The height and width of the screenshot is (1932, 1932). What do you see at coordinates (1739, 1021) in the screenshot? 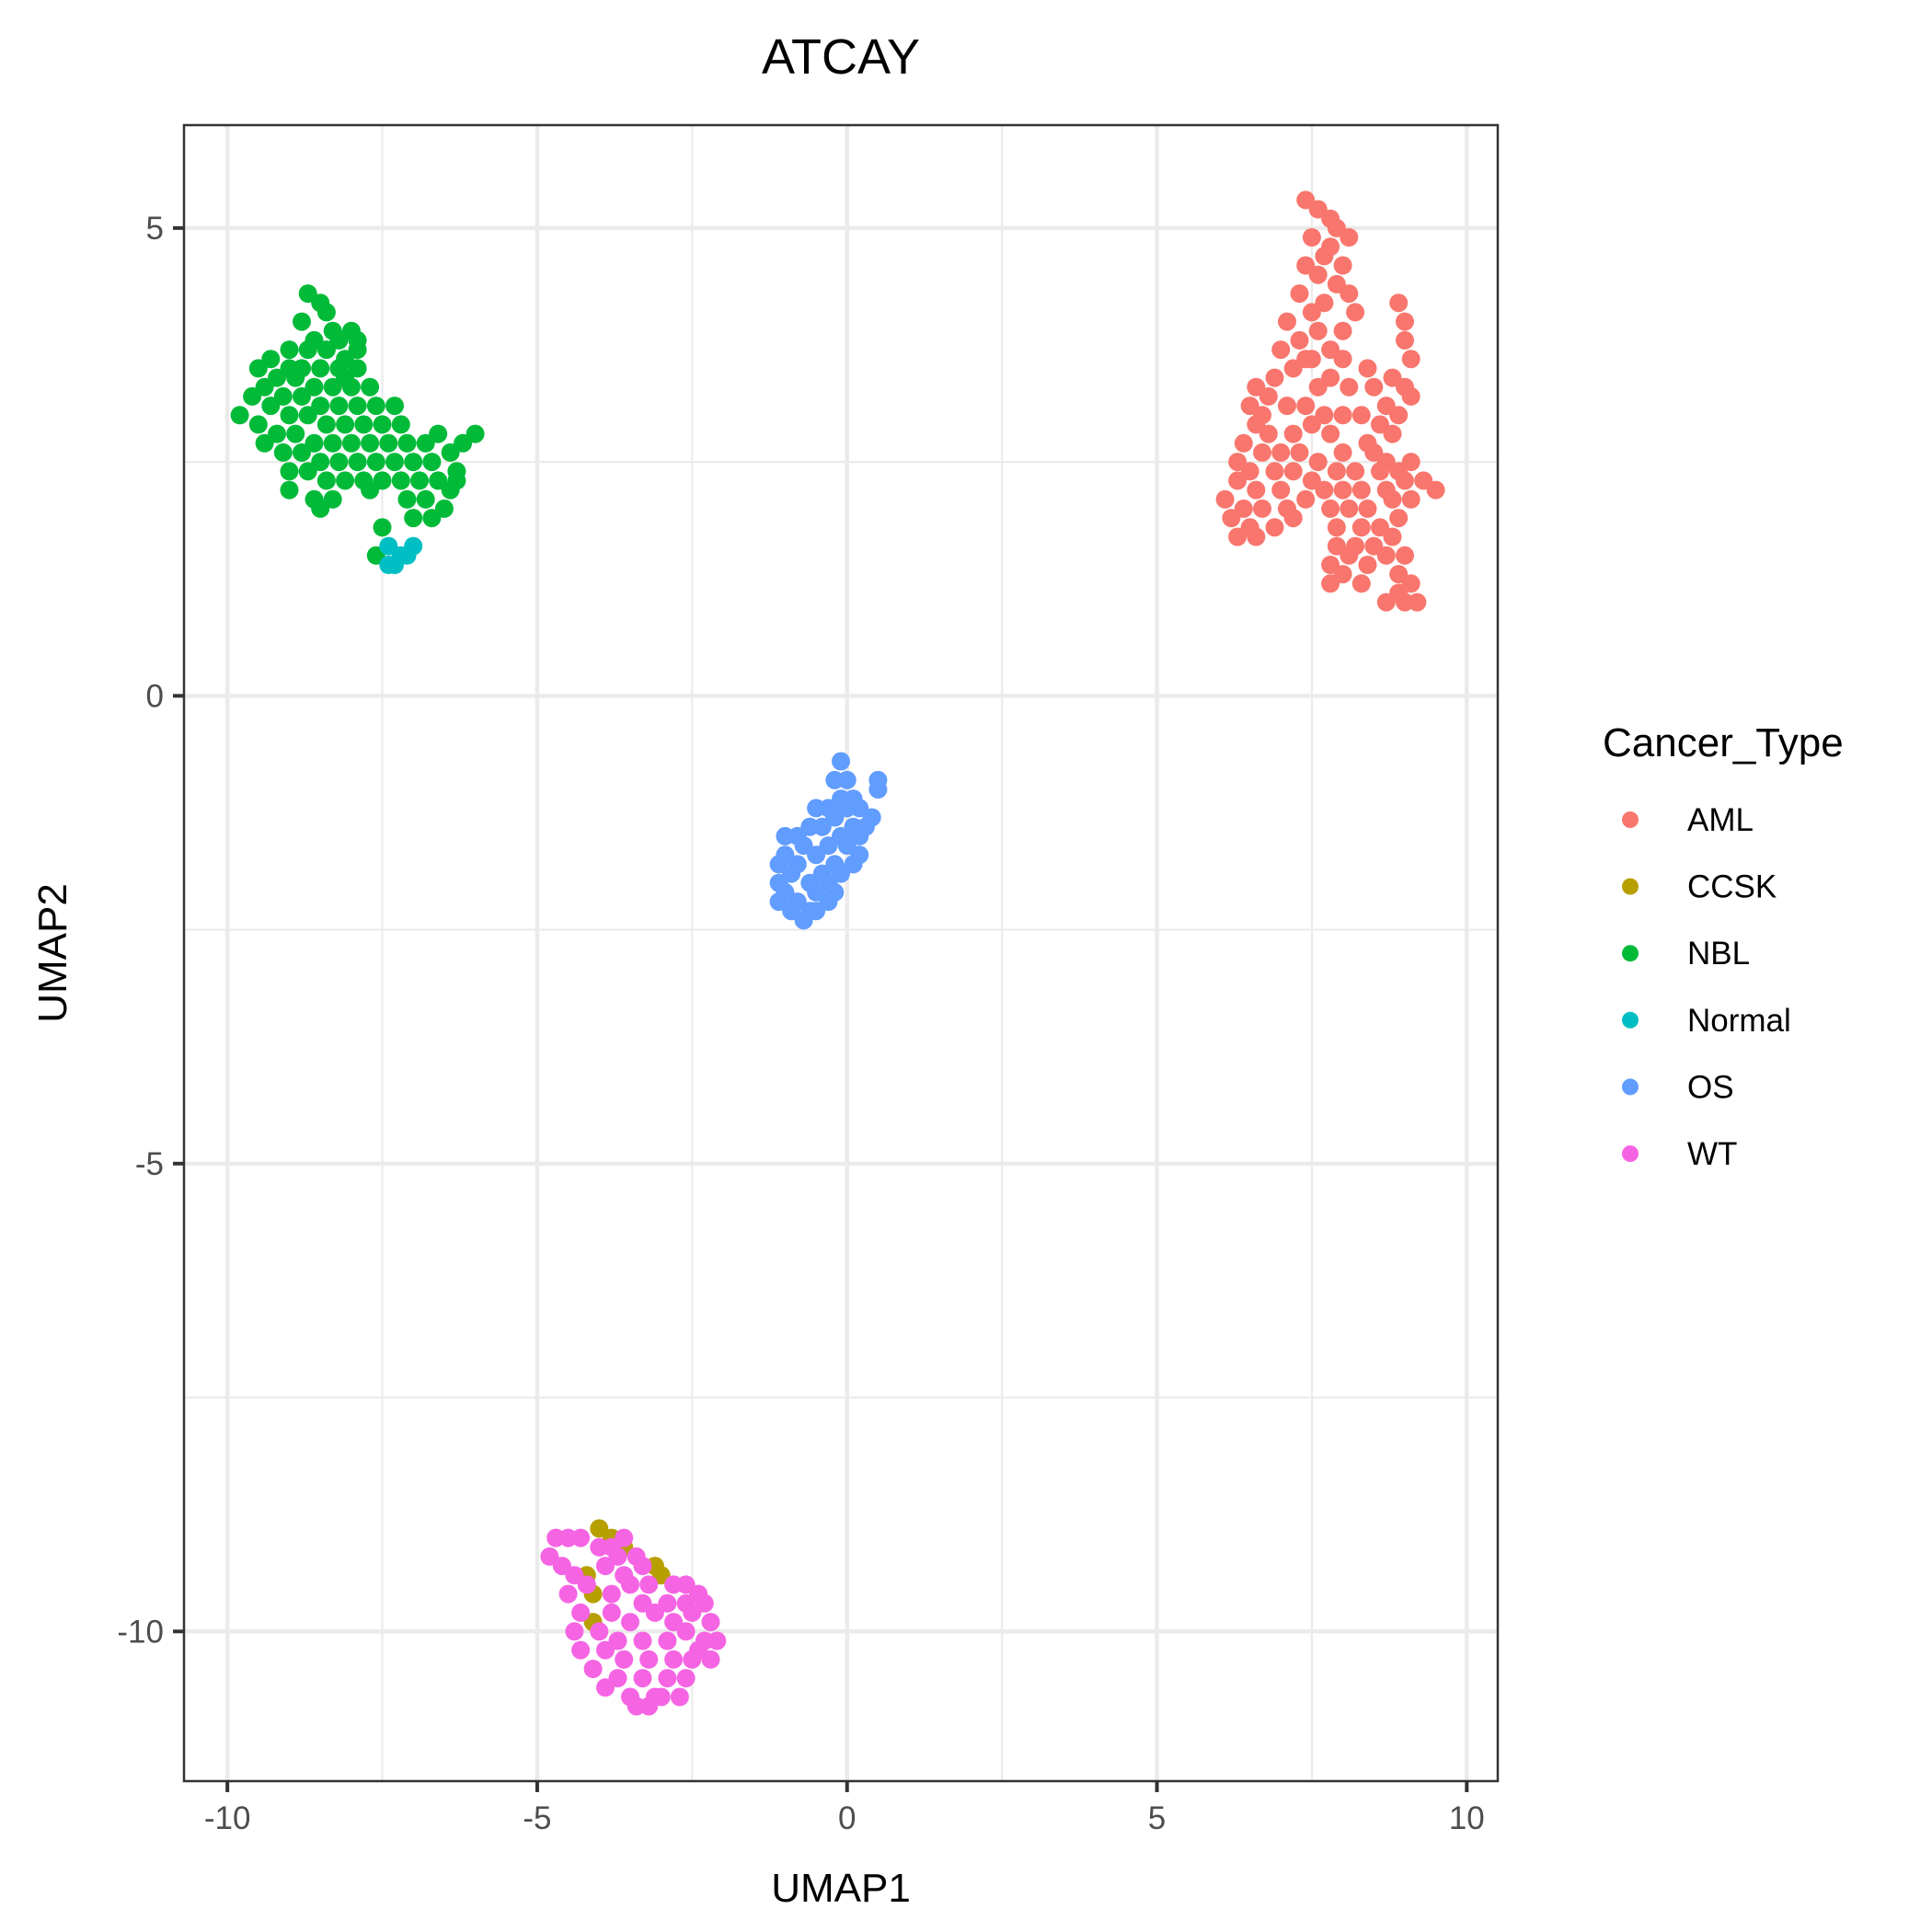
I see `legend-label: Normal` at bounding box center [1739, 1021].